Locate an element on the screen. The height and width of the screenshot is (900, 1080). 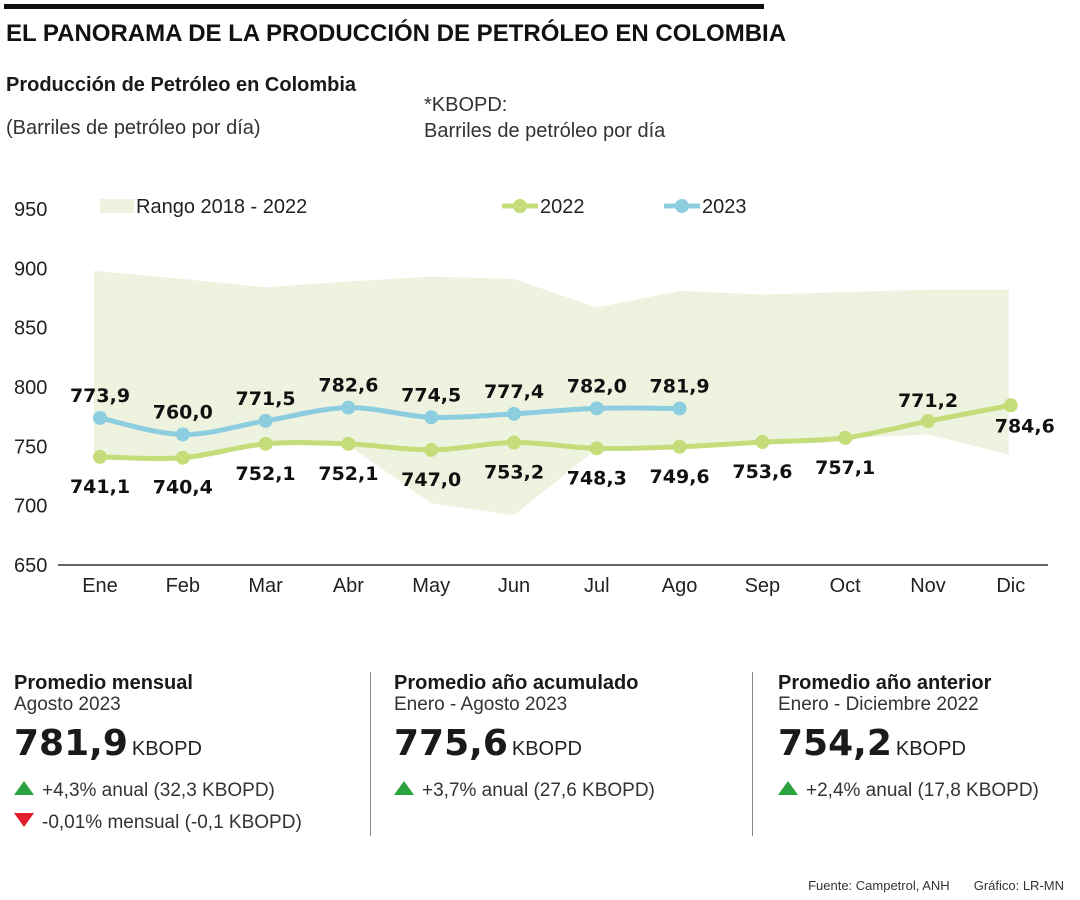
stat-period: Enero - Diciembre 2022 is located at coordinates (878, 704).